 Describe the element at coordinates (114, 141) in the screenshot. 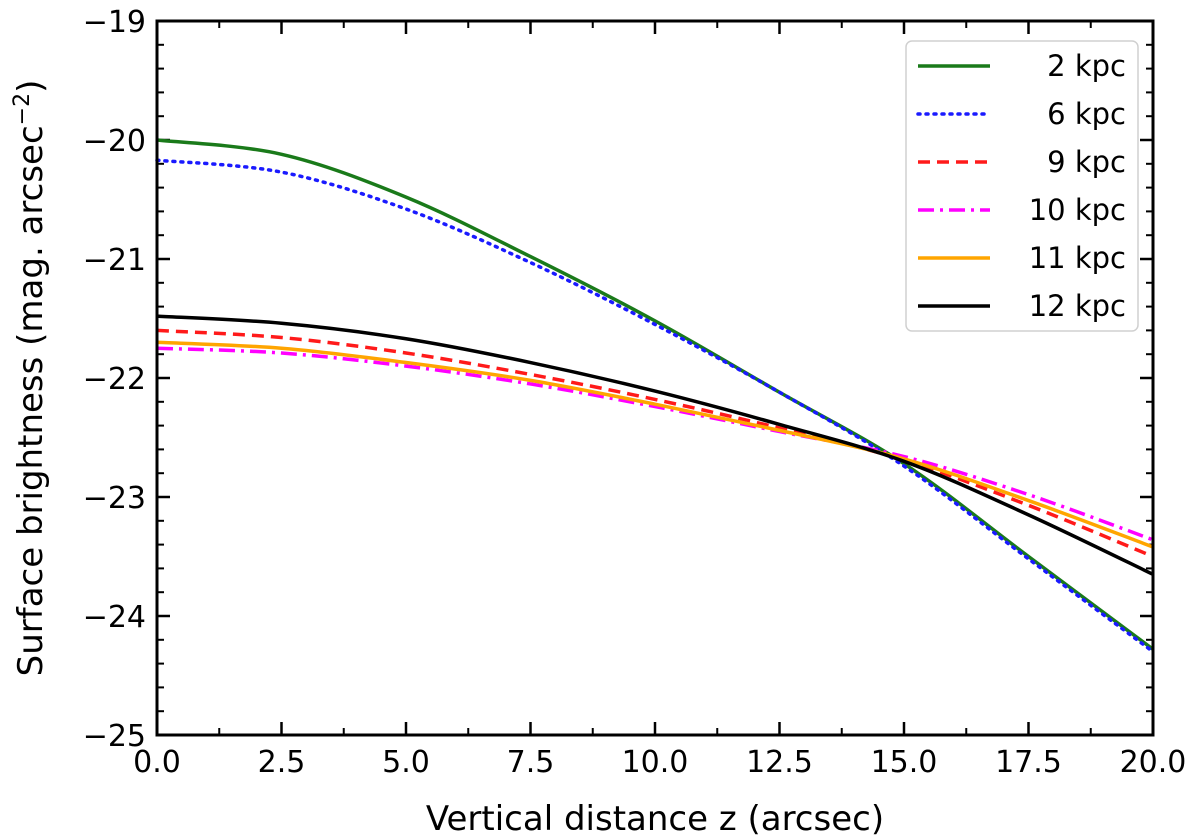

I see `y-tick-label: −20` at that location.